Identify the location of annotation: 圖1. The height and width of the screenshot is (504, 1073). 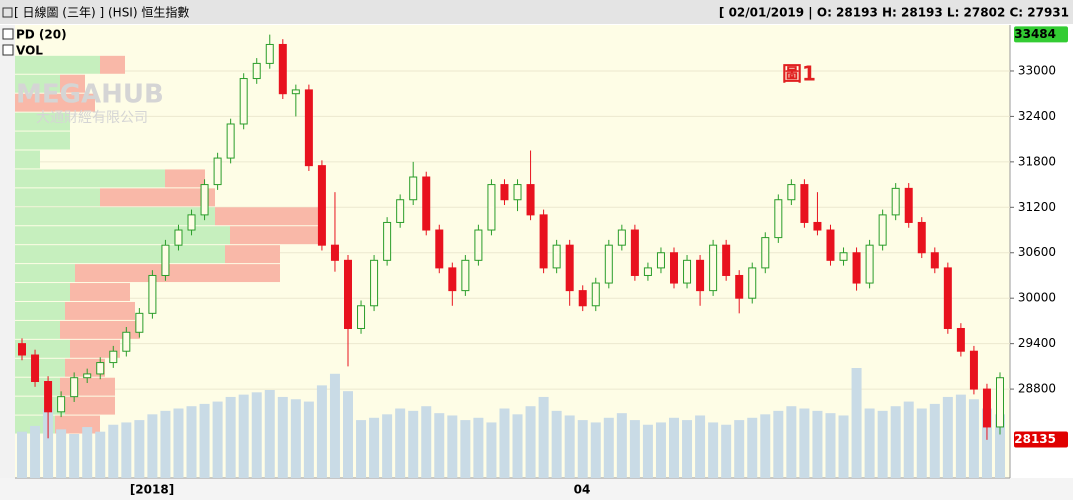
(799, 74).